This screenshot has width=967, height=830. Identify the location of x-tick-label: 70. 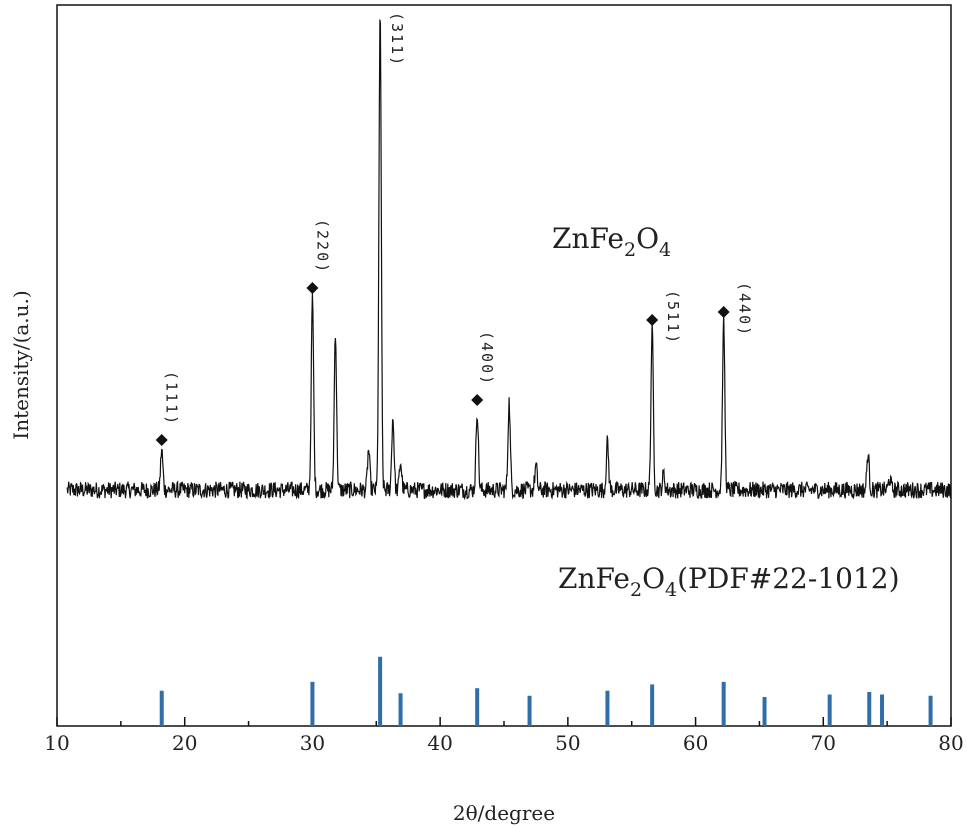
(823, 743).